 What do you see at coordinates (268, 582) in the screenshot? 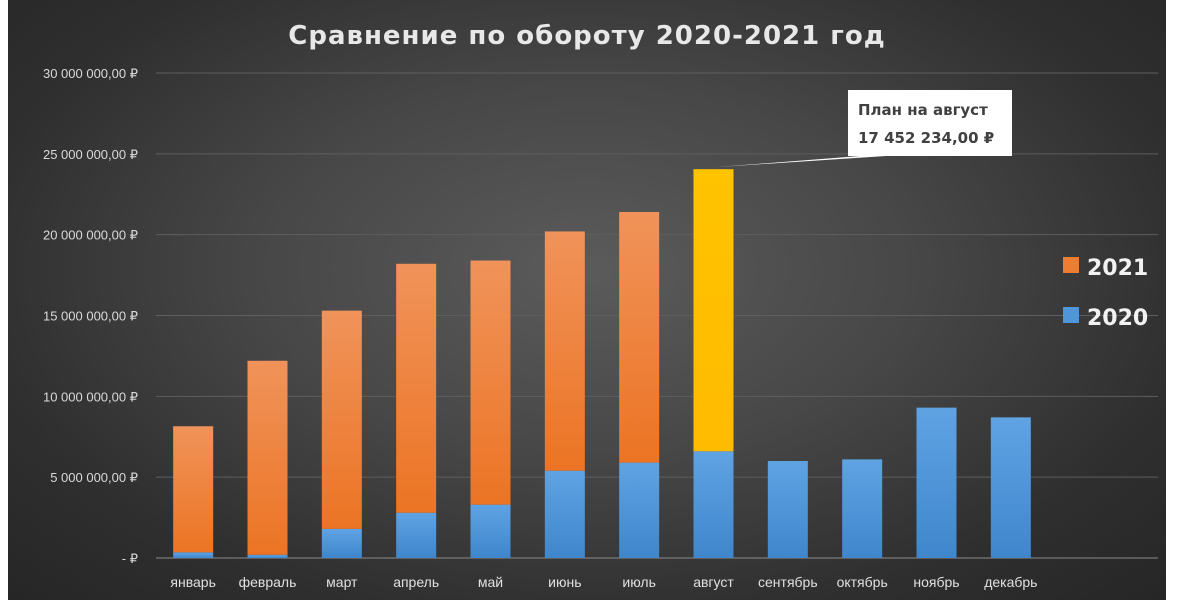
I see `x-tick-label: февраль` at bounding box center [268, 582].